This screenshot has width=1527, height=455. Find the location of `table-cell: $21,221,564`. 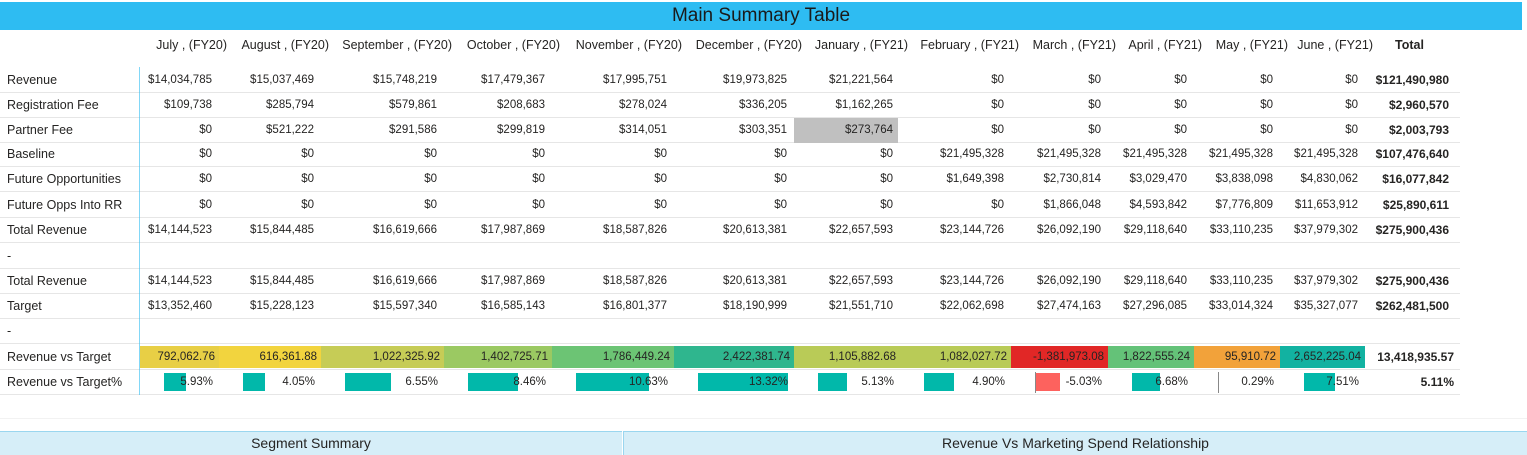

table-cell: $21,221,564 is located at coordinates (846, 80).